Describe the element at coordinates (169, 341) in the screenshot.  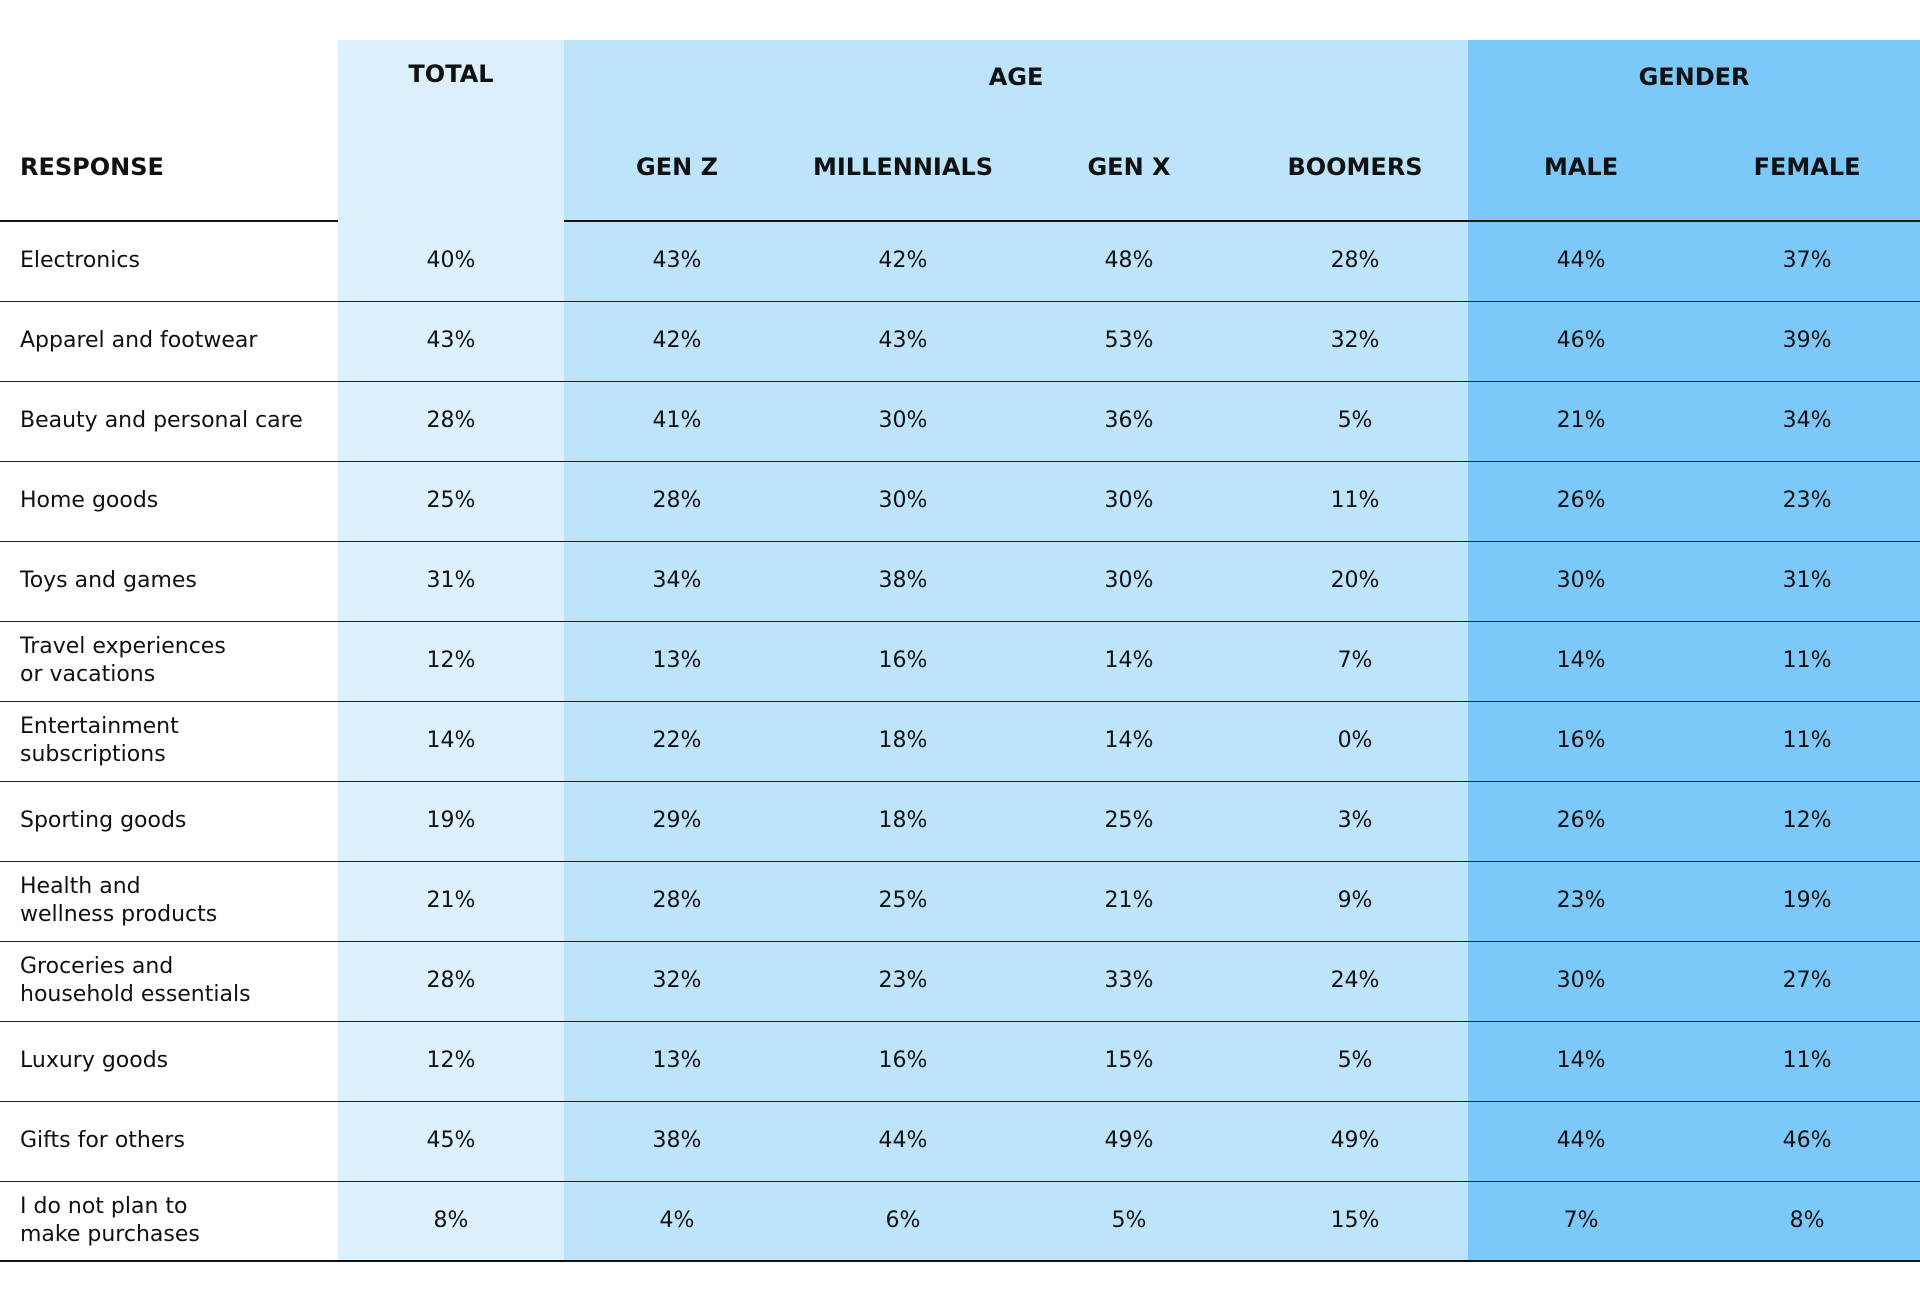
I see `row-label: Apparel and footwear` at that location.